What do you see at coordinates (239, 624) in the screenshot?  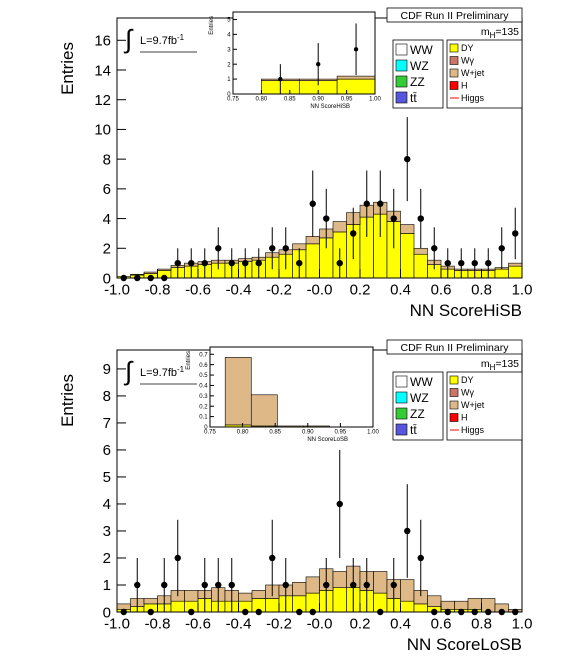 I see `x-tick-label: -0.4` at bounding box center [239, 624].